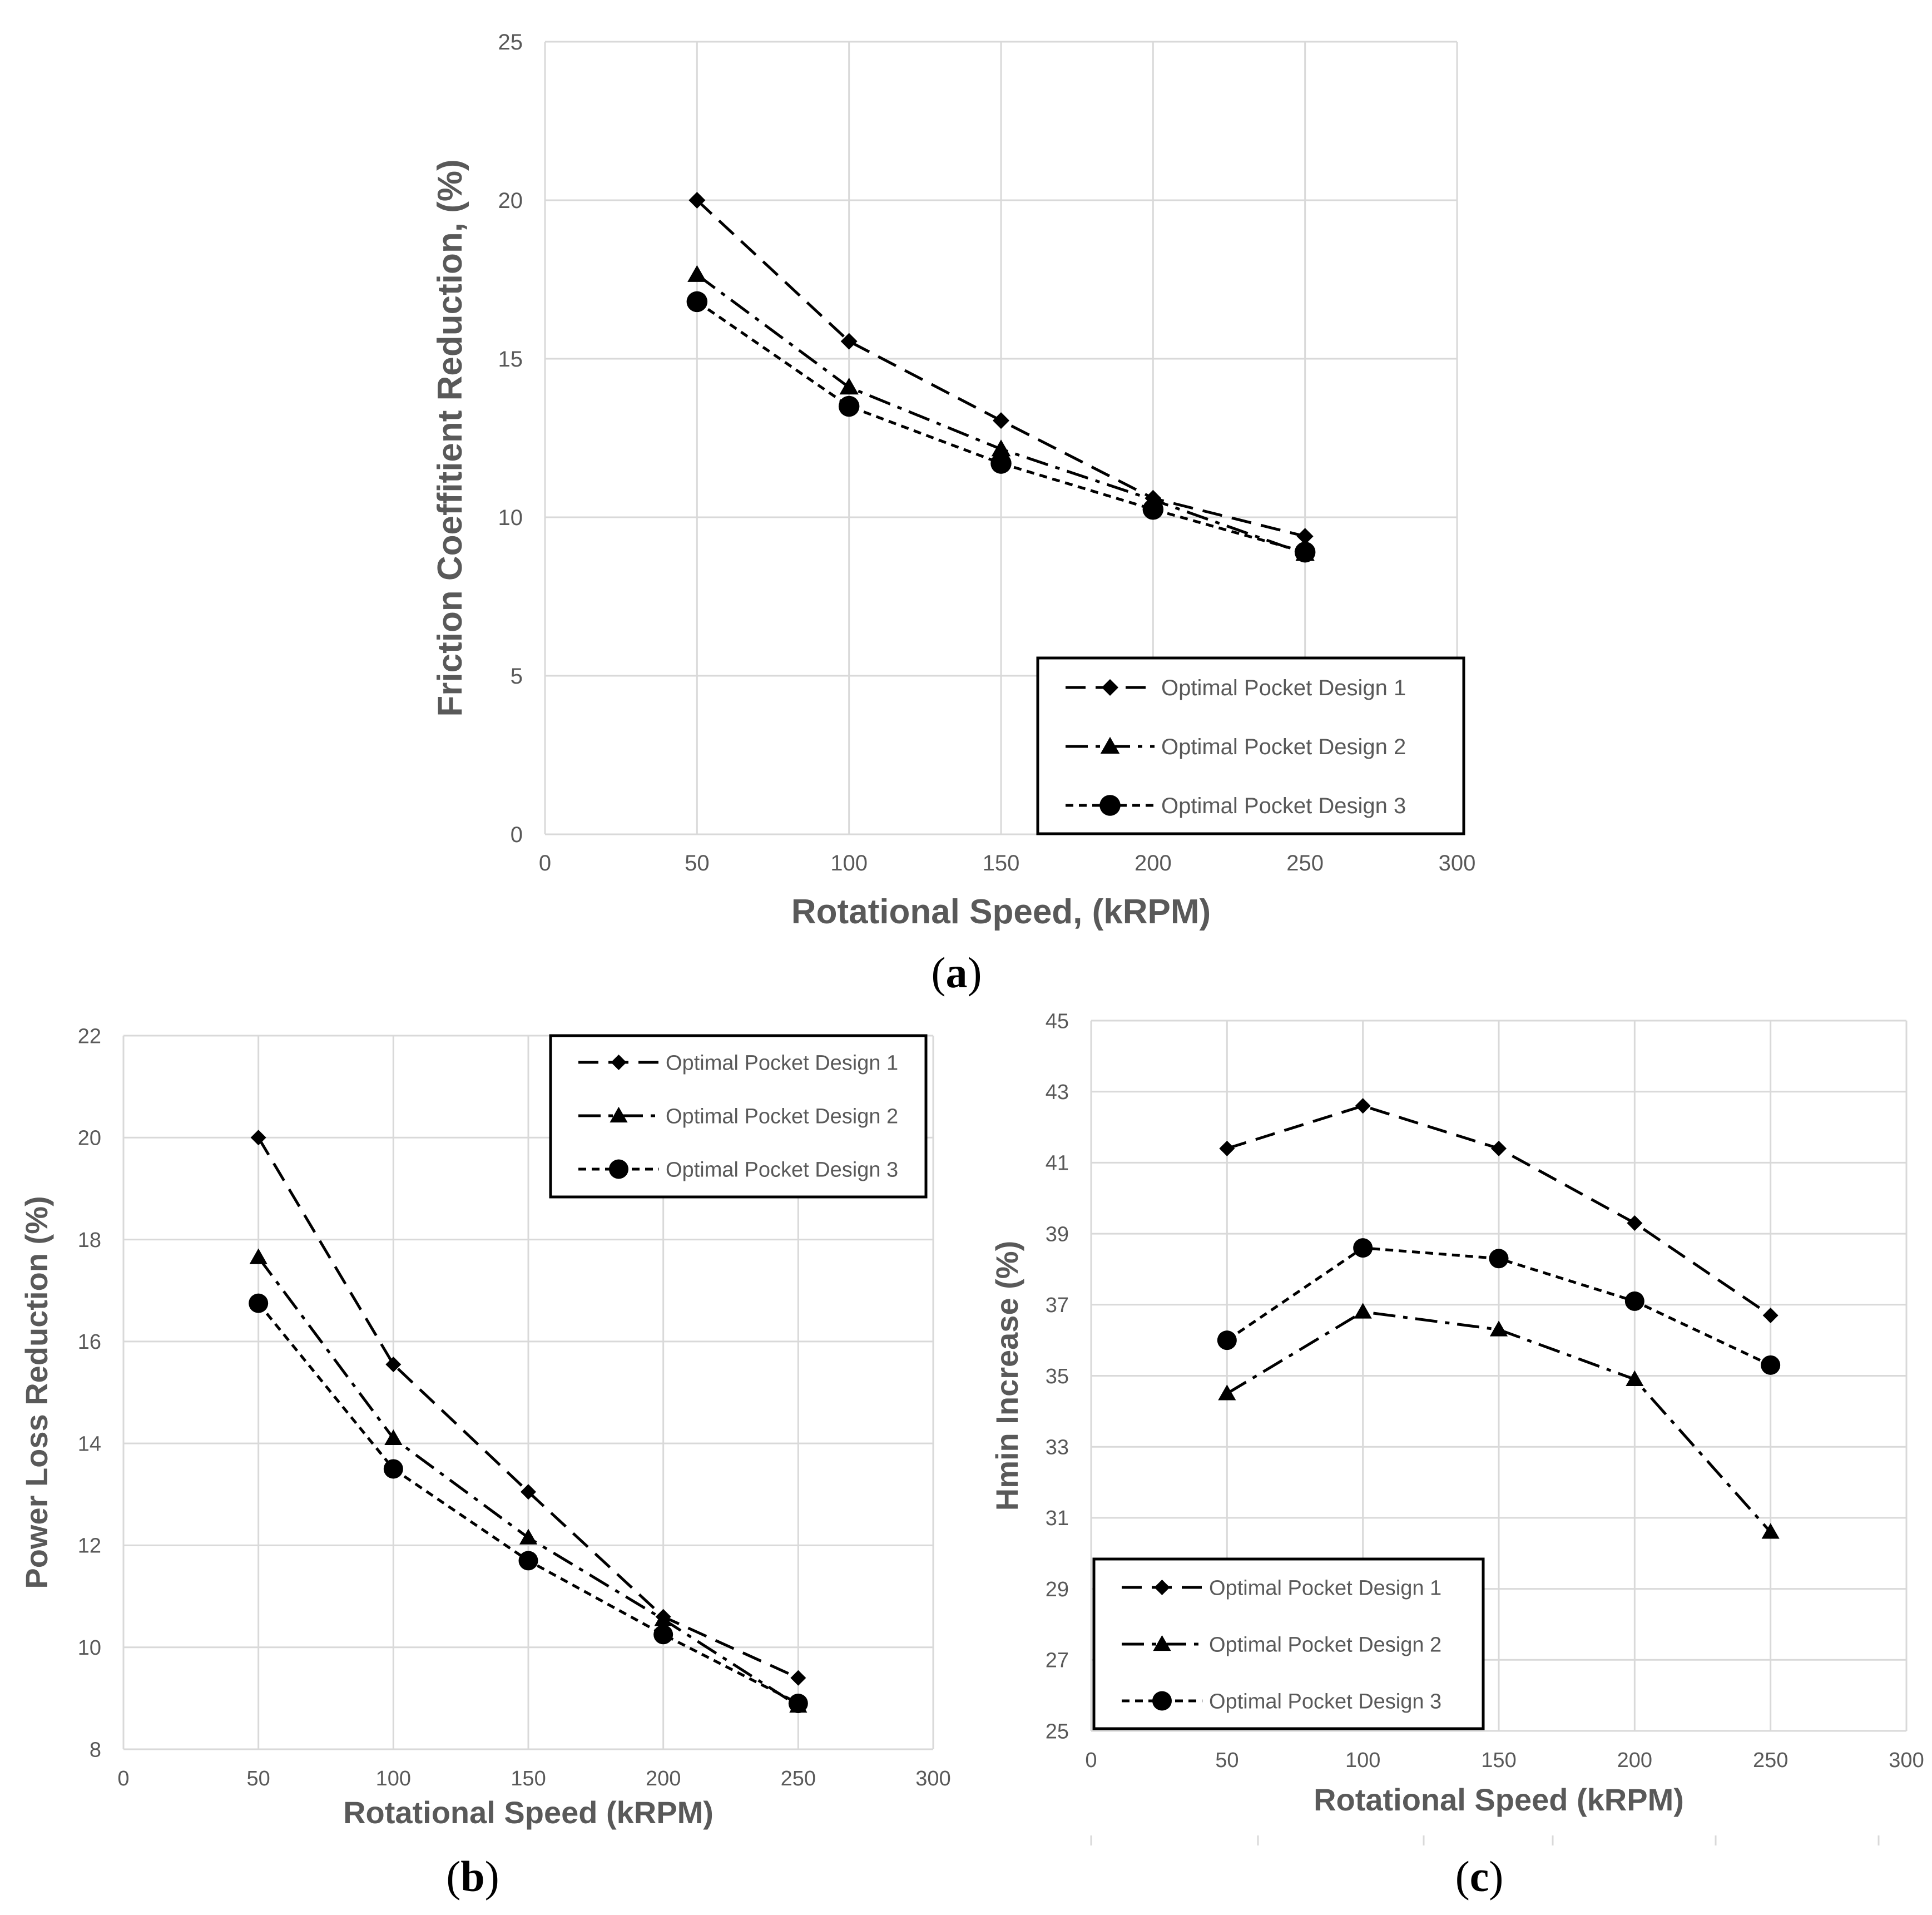  Describe the element at coordinates (1057, 1660) in the screenshot. I see `y-tick-label: 27` at that location.